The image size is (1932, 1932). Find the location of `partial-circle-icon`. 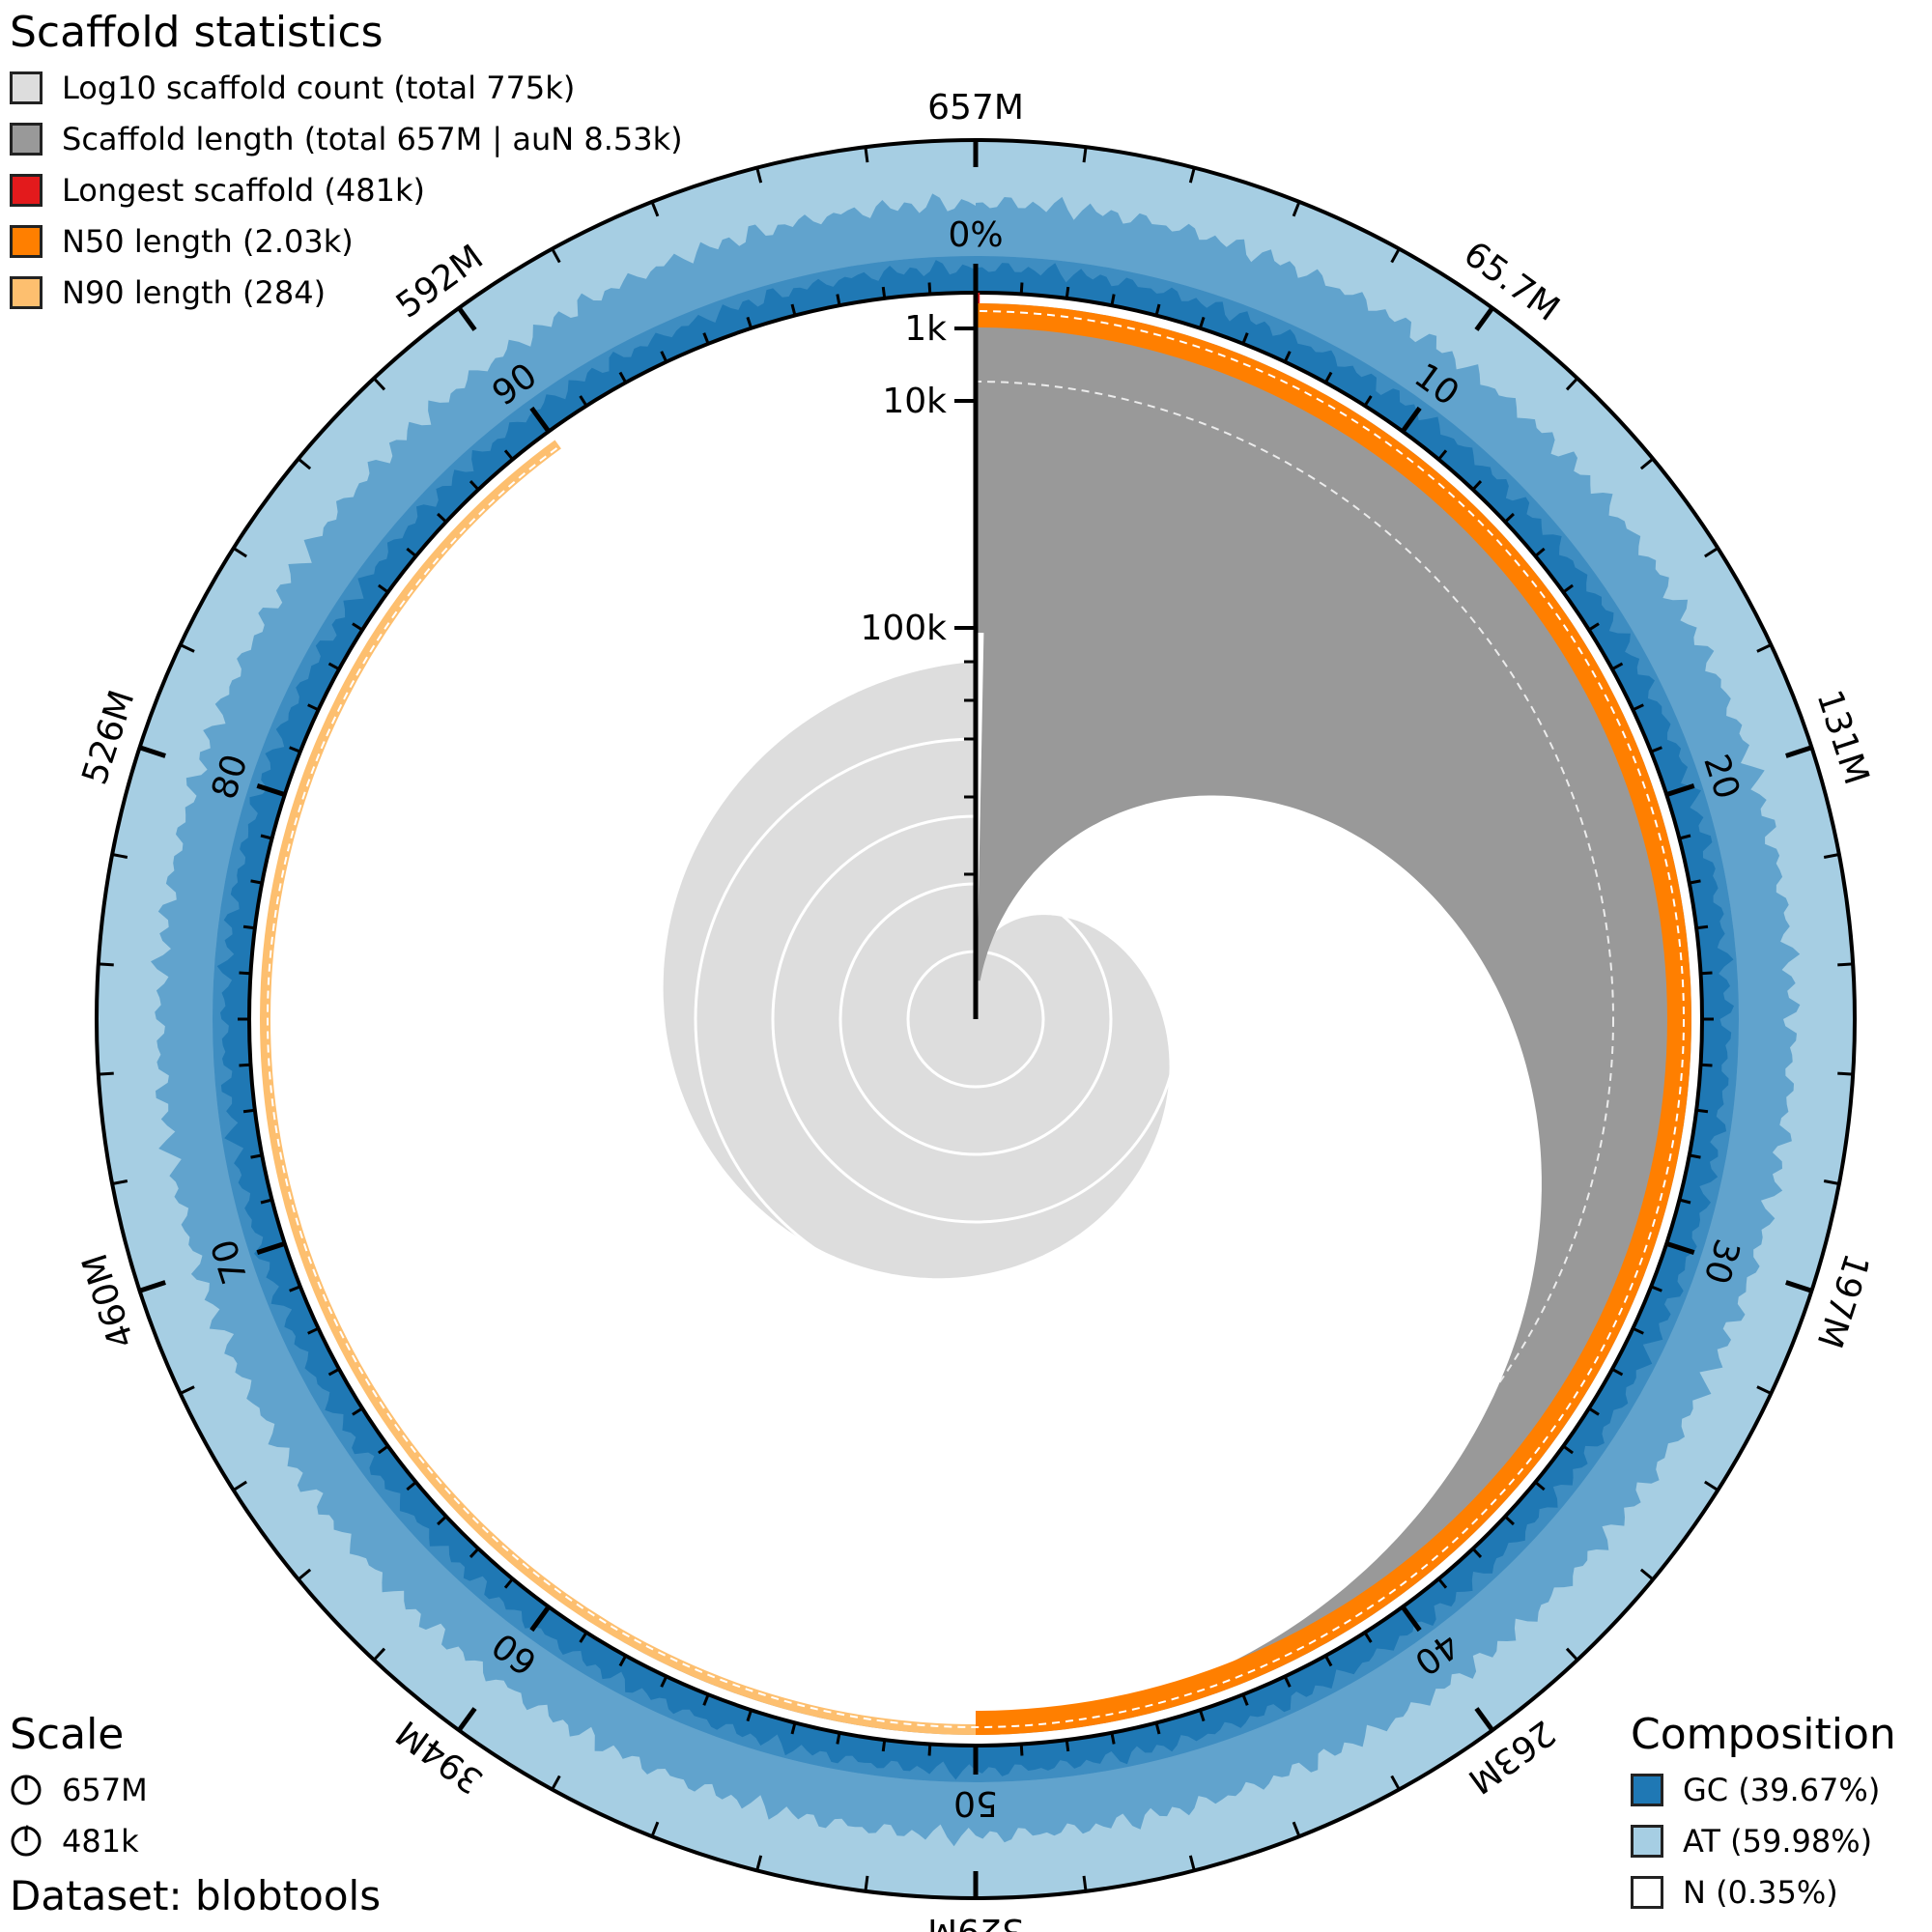

partial-circle-icon is located at coordinates (26, 1840).